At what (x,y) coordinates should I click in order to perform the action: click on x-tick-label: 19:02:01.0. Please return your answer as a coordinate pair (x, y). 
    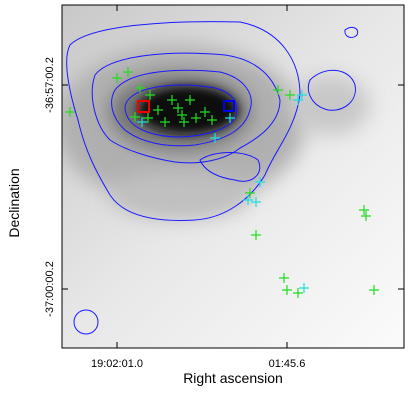
    Looking at the image, I should click on (117, 364).